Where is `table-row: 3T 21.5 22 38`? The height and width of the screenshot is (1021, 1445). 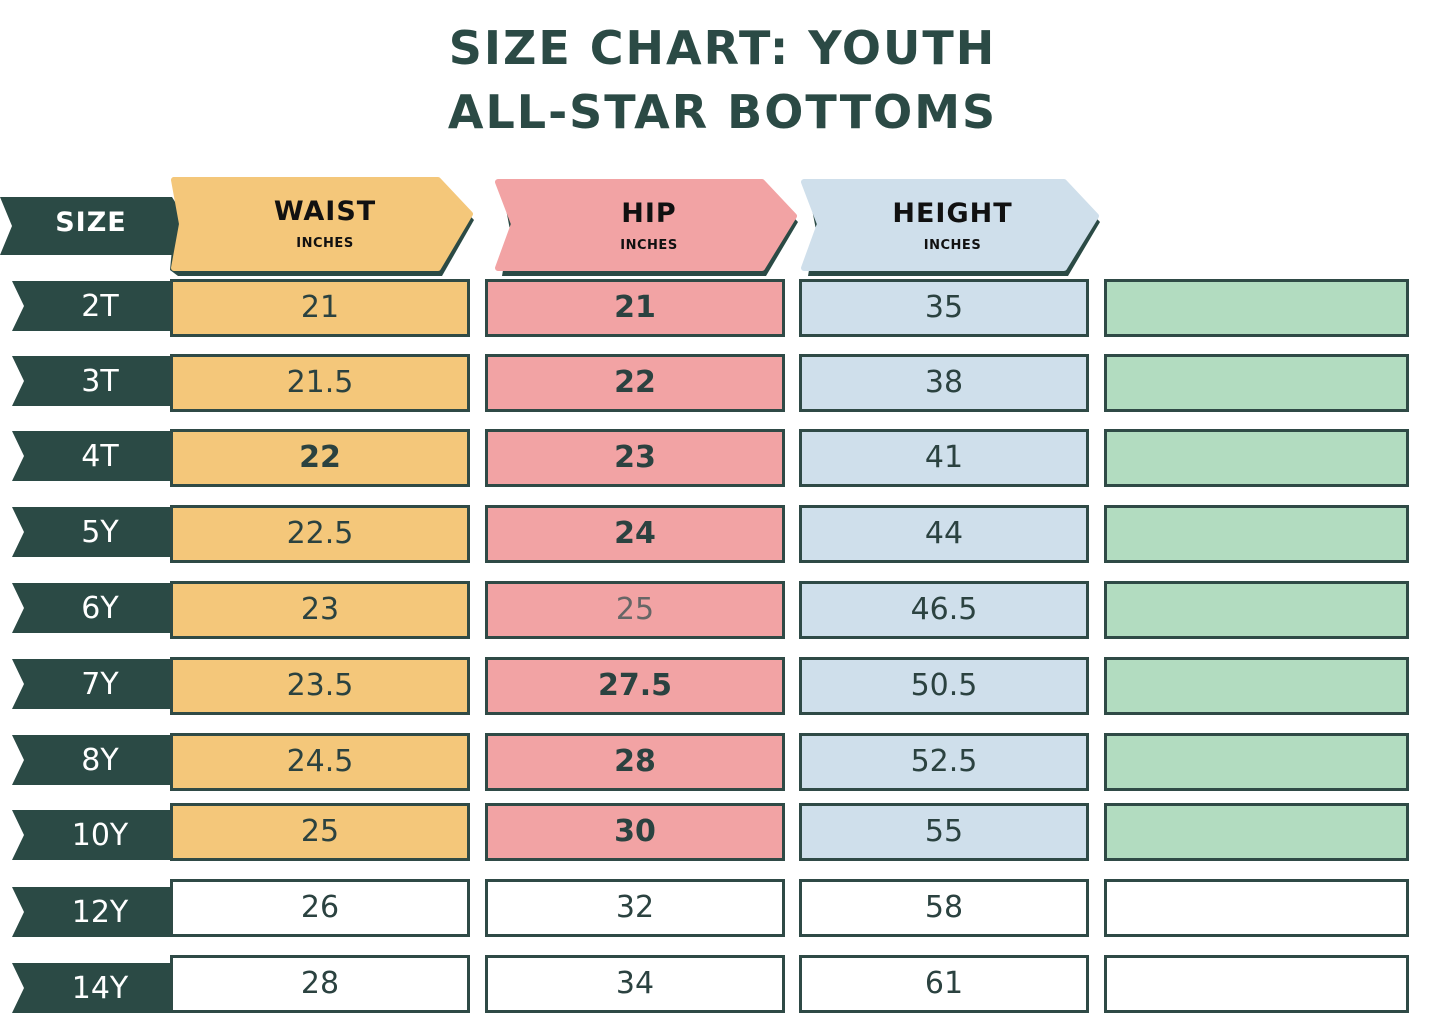
table-row: 3T 21.5 22 38 is located at coordinates (722, 385).